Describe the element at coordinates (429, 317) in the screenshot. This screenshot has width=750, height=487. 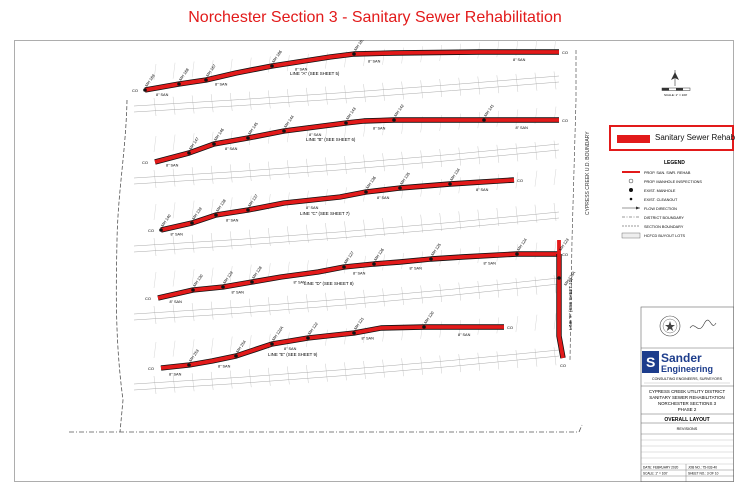
I see `manhole-label: MH 120` at that location.